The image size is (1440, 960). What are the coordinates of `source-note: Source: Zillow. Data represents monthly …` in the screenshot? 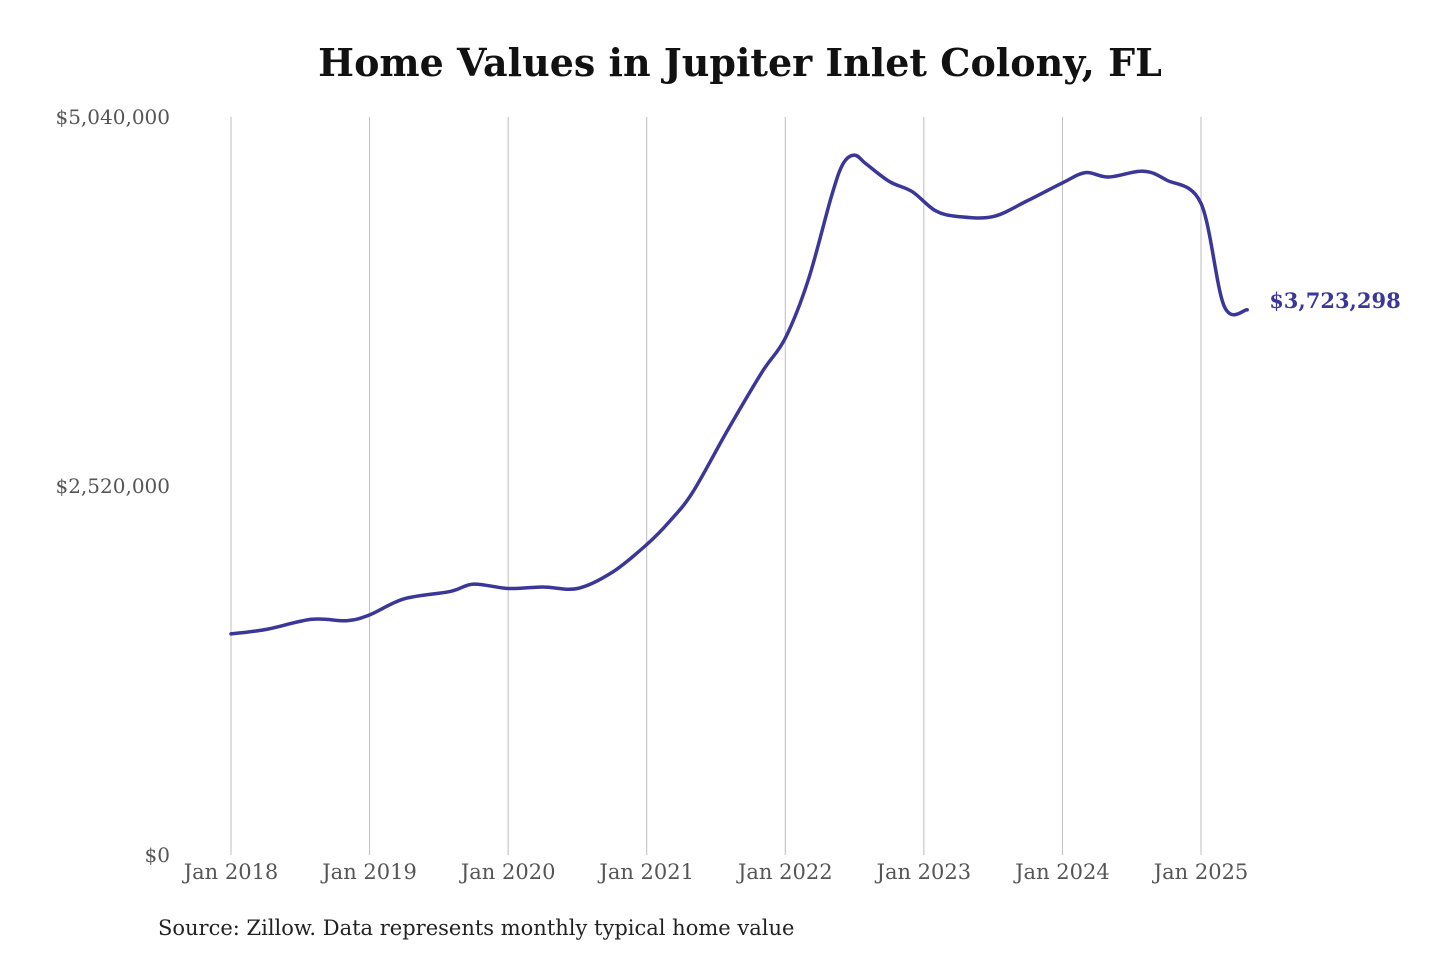 It's located at (476, 928).